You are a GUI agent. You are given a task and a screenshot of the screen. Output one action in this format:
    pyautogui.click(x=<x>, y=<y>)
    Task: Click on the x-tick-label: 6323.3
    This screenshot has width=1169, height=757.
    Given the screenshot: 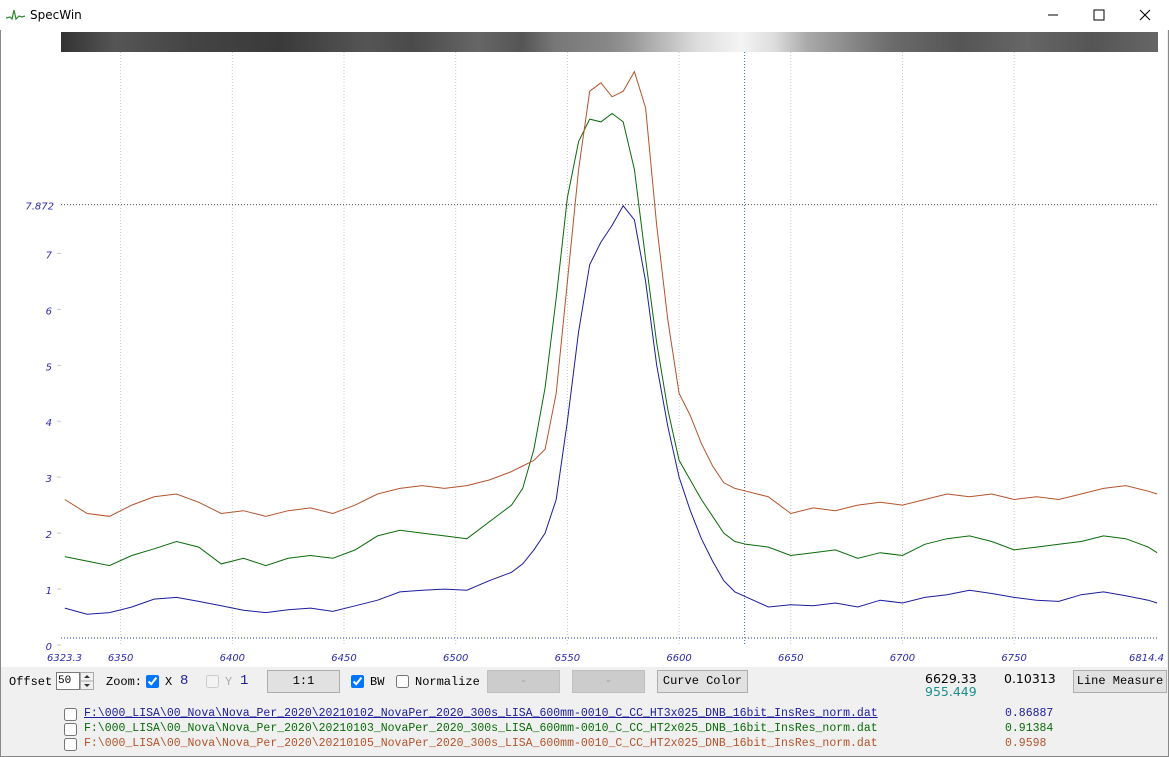 What is the action you would take?
    pyautogui.click(x=64, y=658)
    